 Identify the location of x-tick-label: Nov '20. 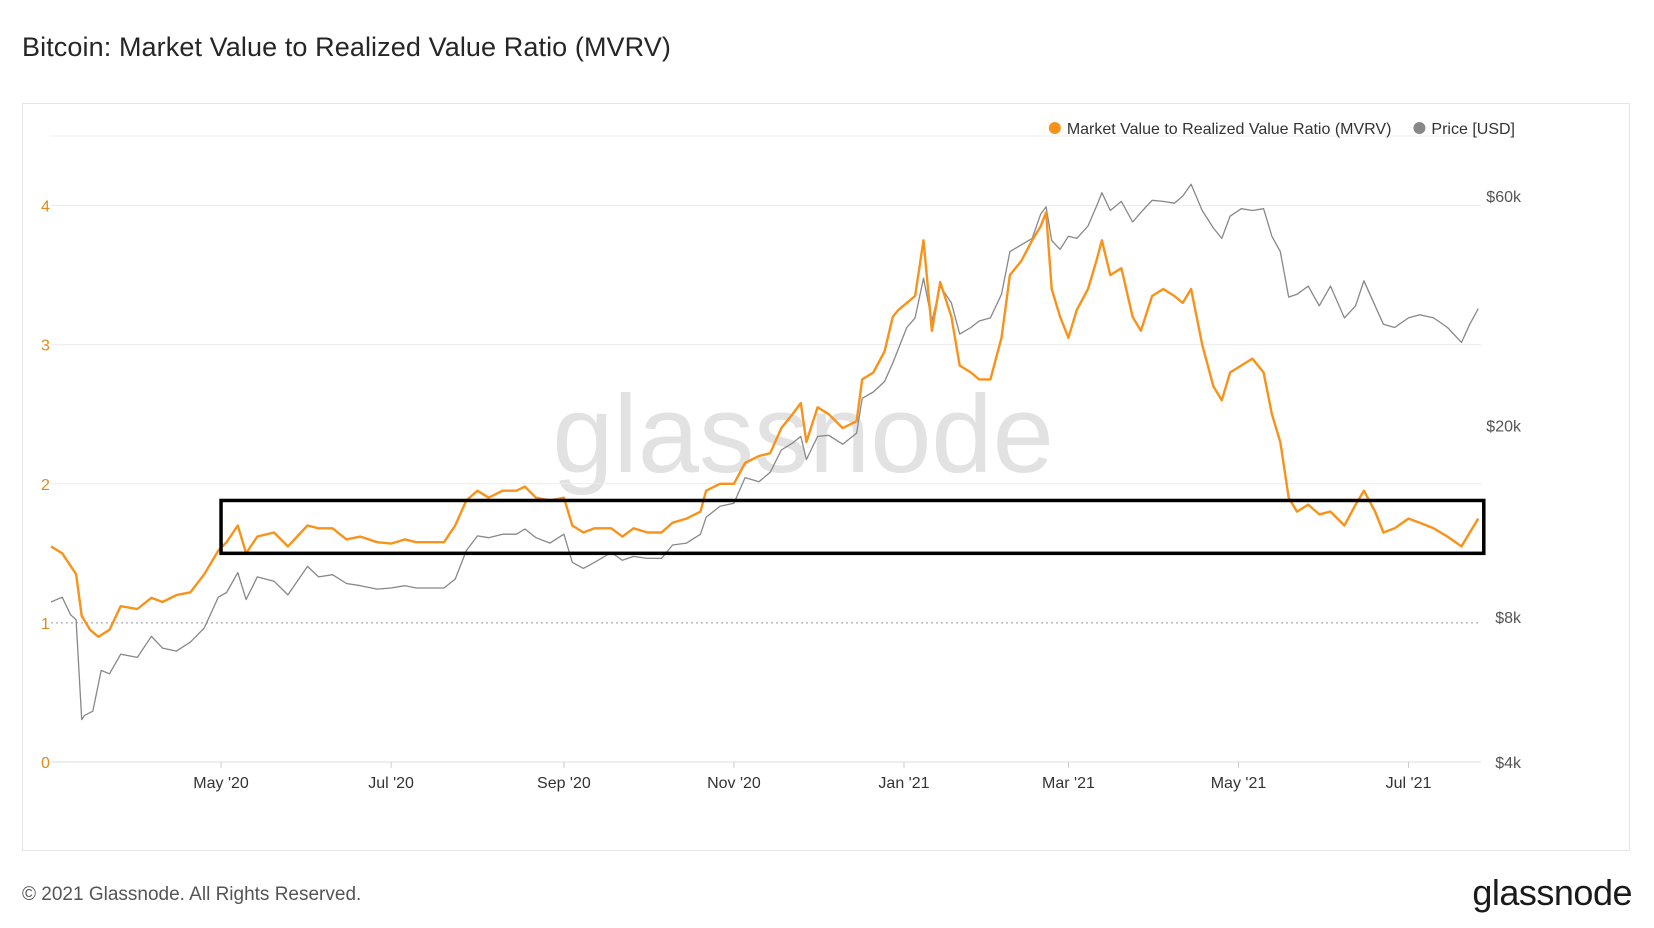
(734, 783).